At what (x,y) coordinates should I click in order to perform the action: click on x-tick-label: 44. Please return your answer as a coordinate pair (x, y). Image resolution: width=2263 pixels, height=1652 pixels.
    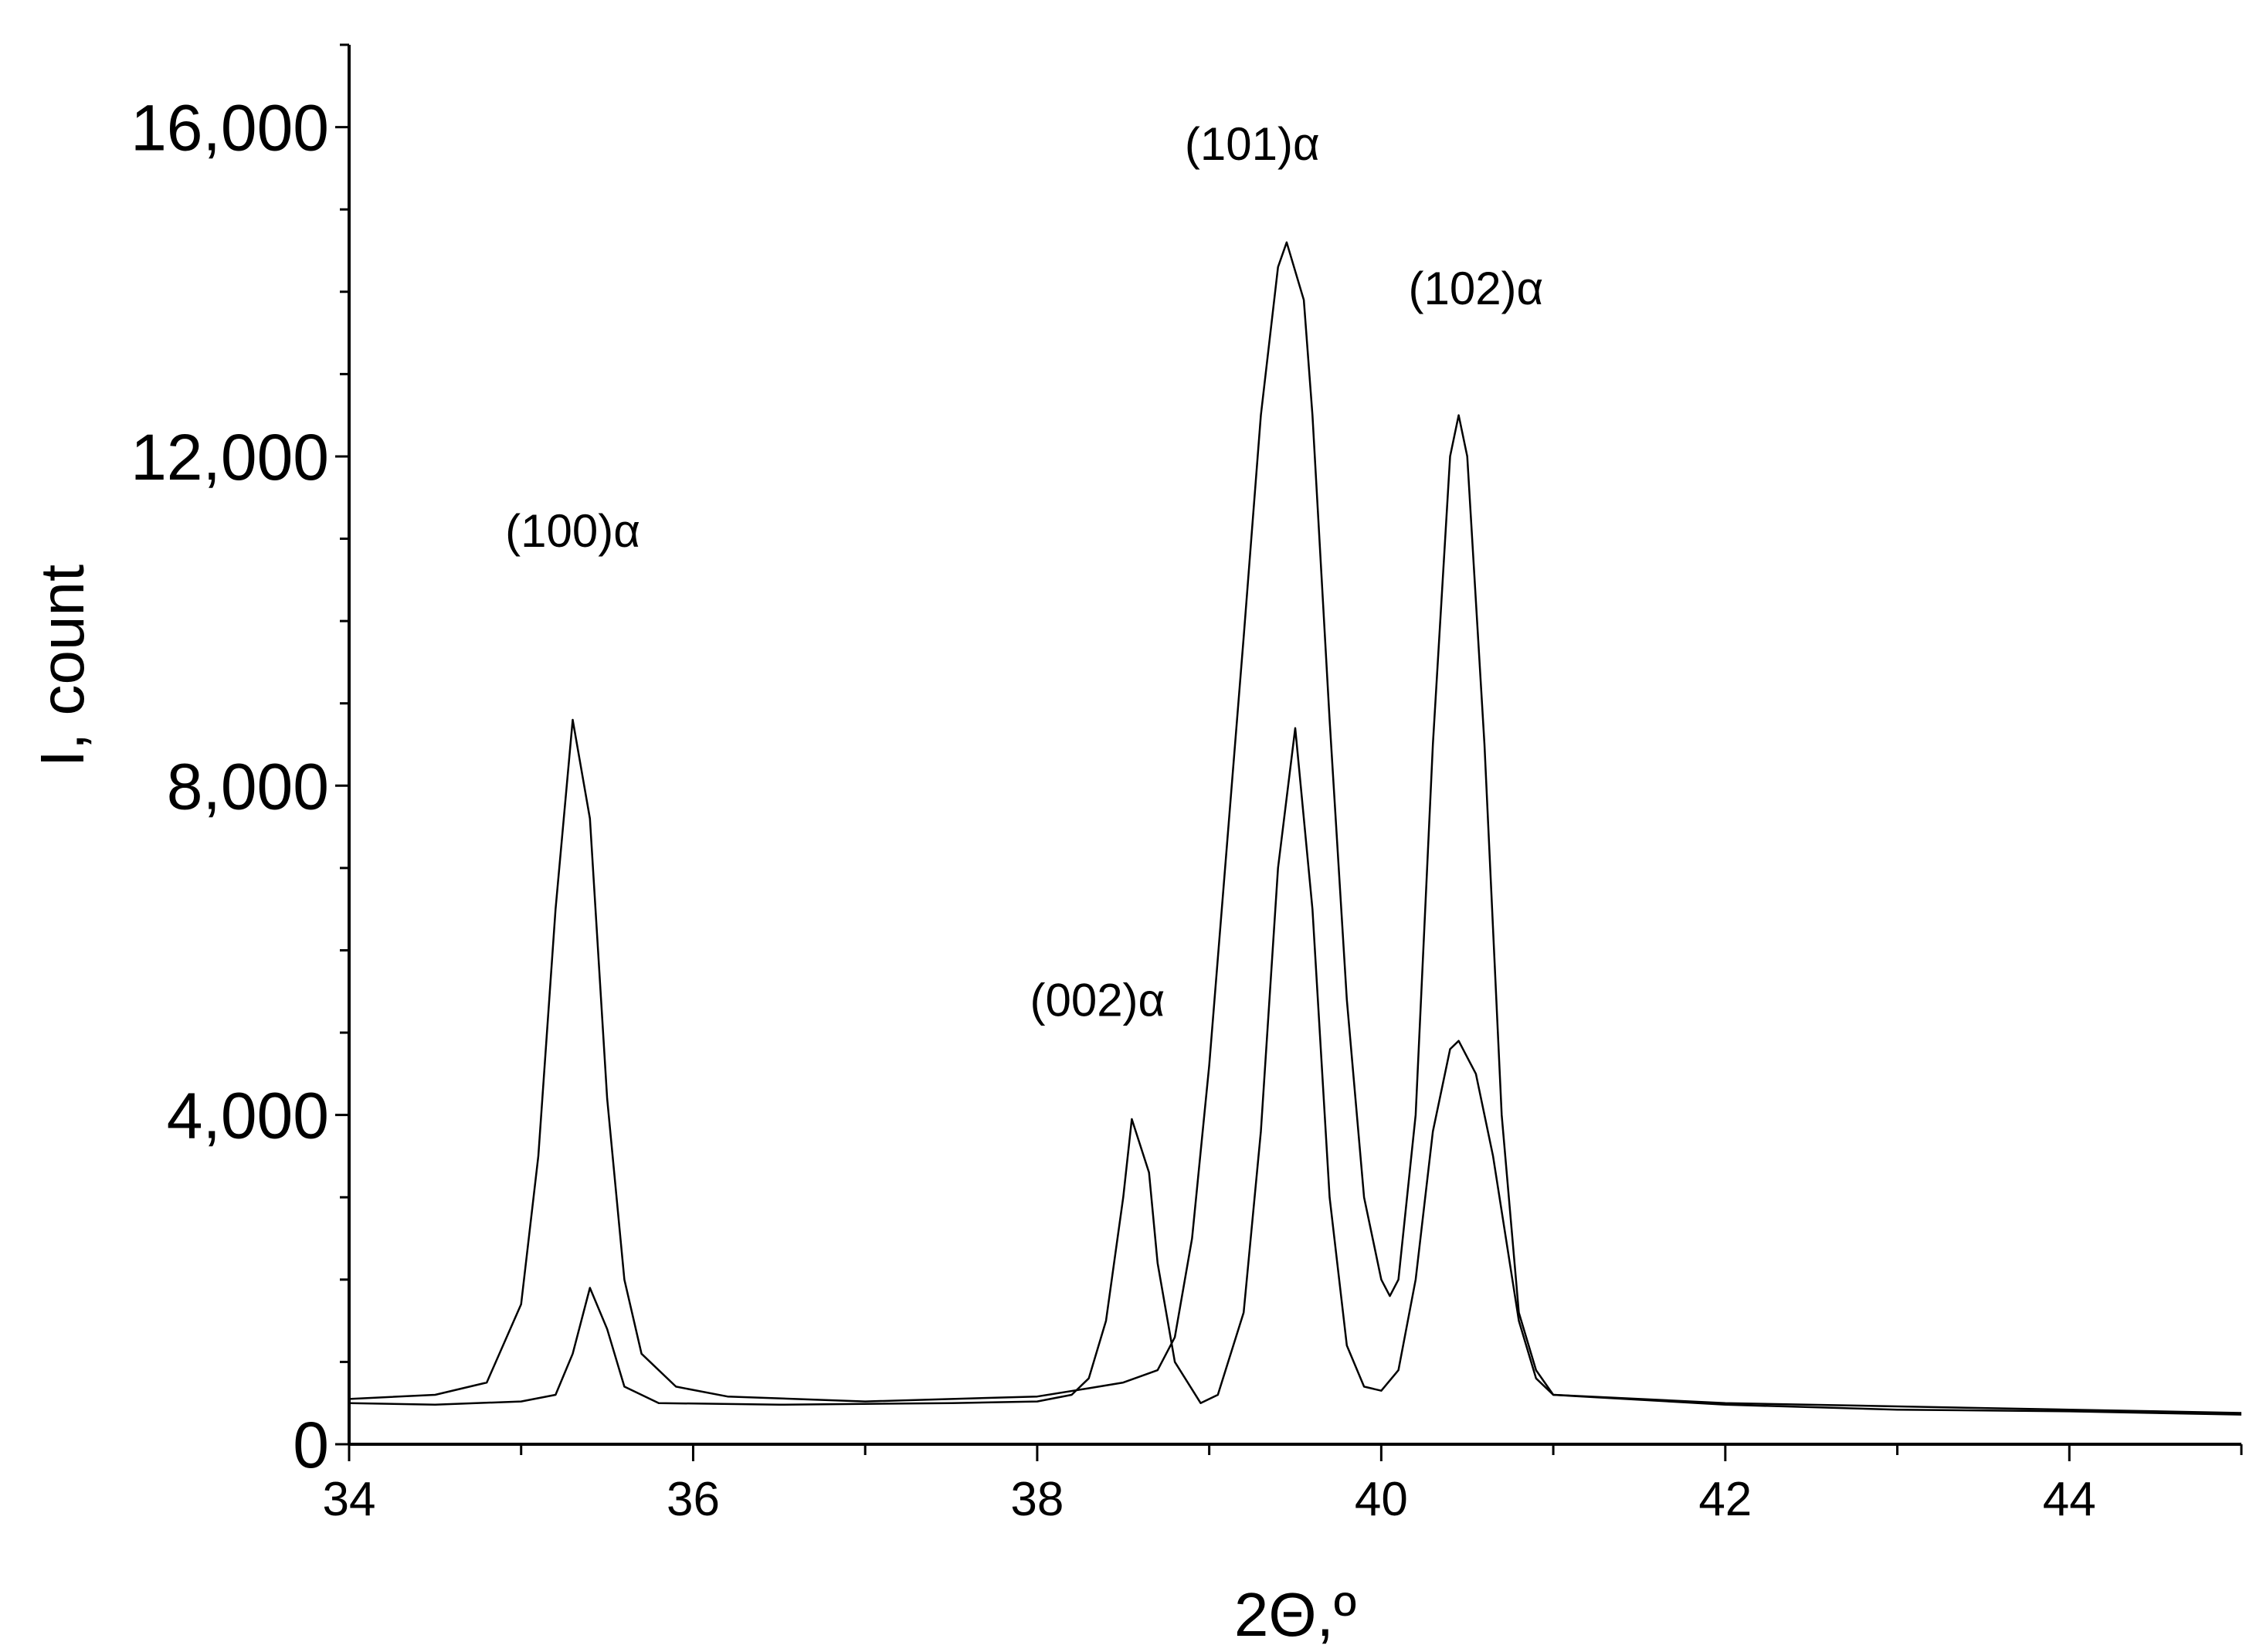
    Looking at the image, I should click on (2069, 1499).